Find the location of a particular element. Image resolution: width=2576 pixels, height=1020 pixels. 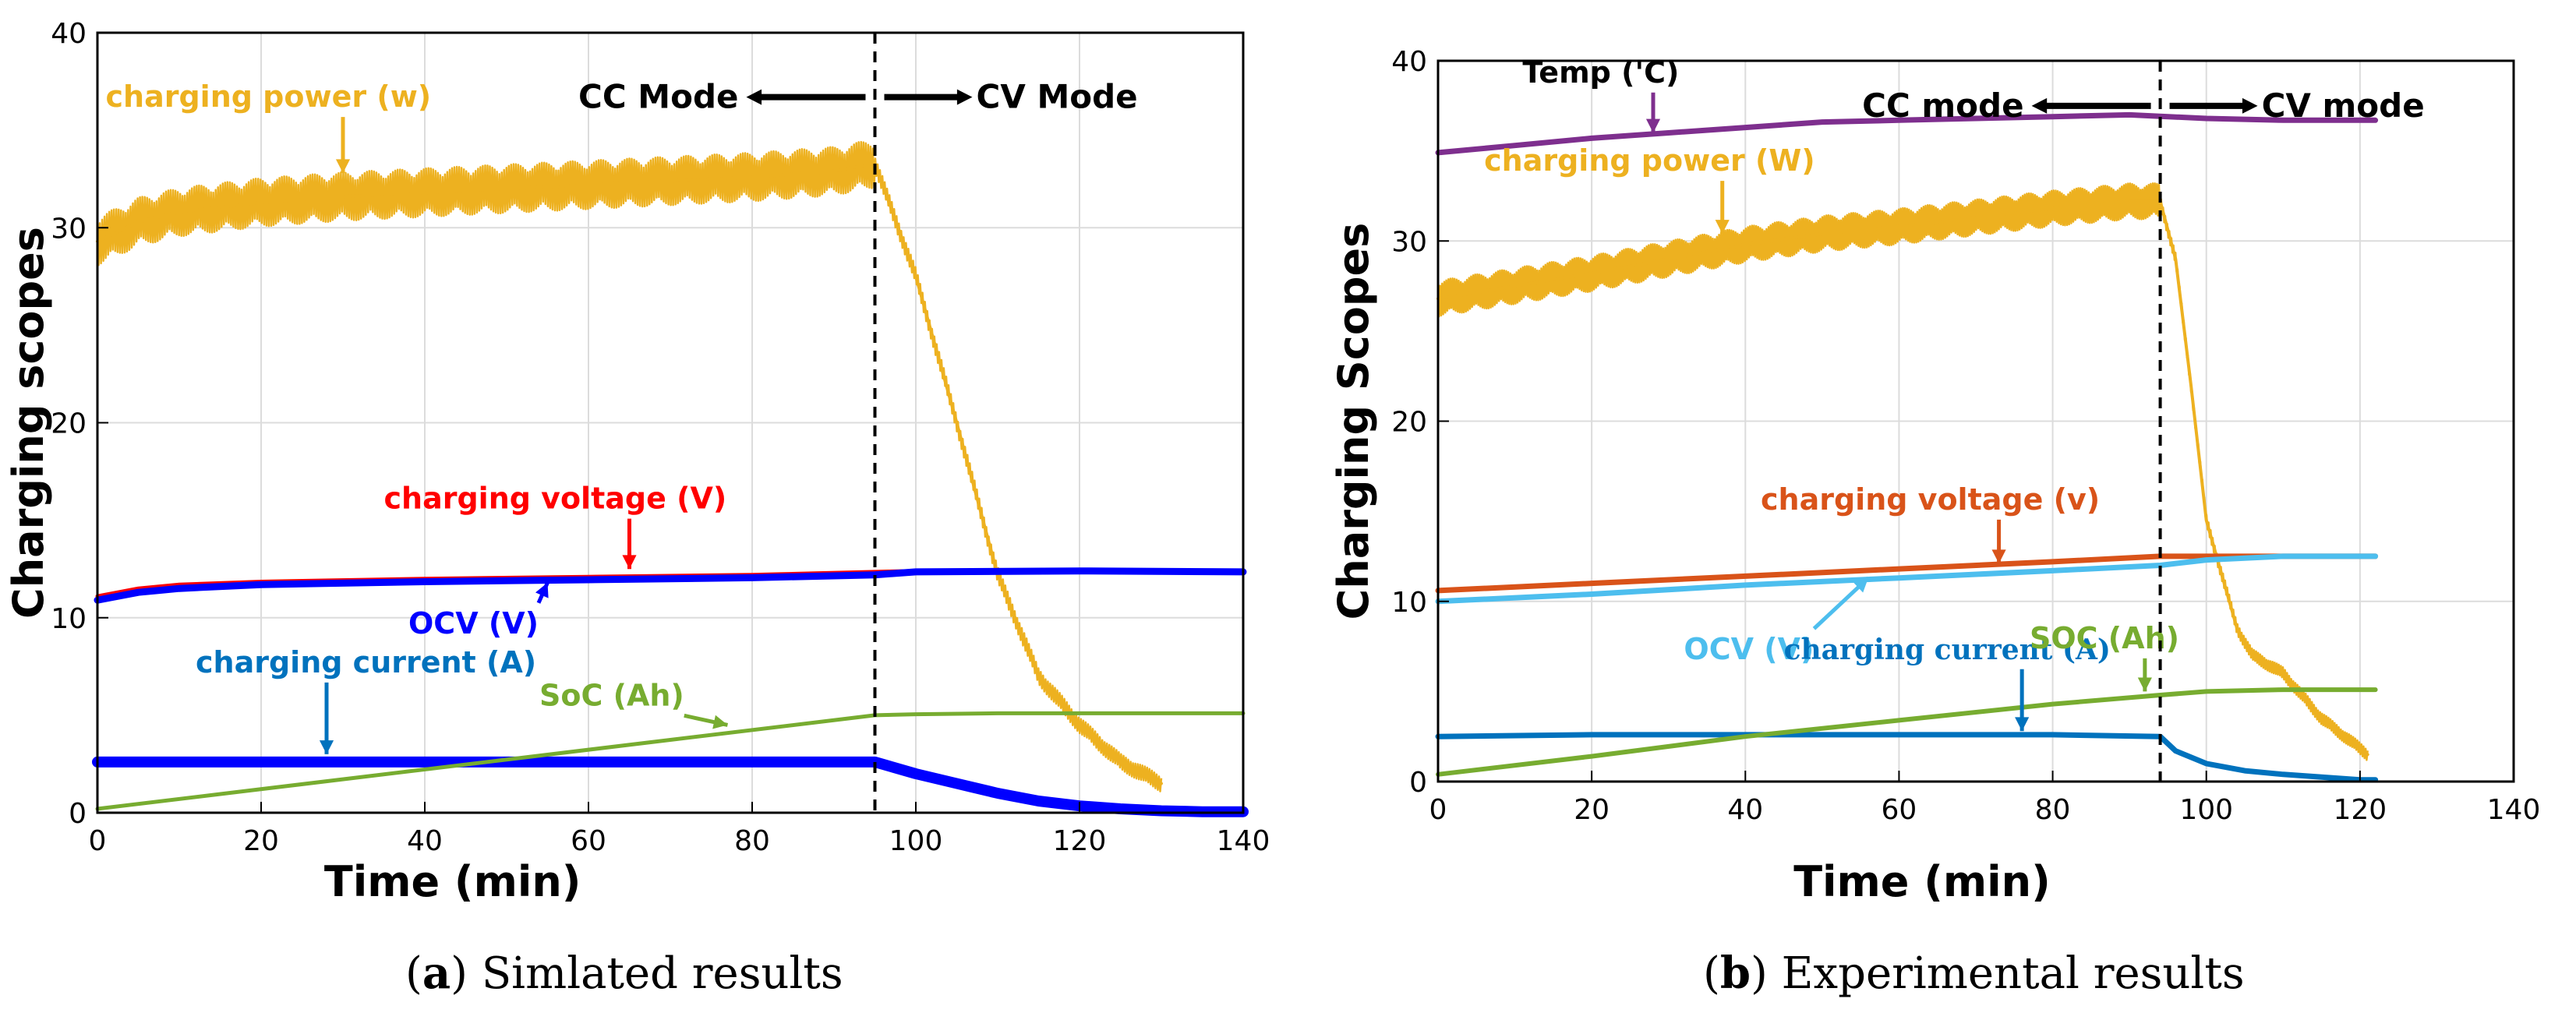

ylabel-a: Charging scopes is located at coordinates (28, 423).